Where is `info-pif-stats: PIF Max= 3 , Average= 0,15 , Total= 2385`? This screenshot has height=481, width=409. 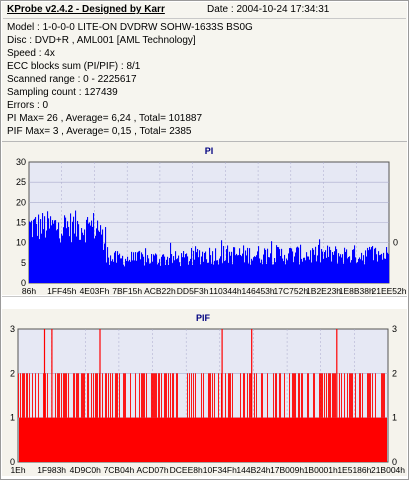 info-pif-stats: PIF Max= 3 , Average= 0,15 , Total= 2385 is located at coordinates (99, 131).